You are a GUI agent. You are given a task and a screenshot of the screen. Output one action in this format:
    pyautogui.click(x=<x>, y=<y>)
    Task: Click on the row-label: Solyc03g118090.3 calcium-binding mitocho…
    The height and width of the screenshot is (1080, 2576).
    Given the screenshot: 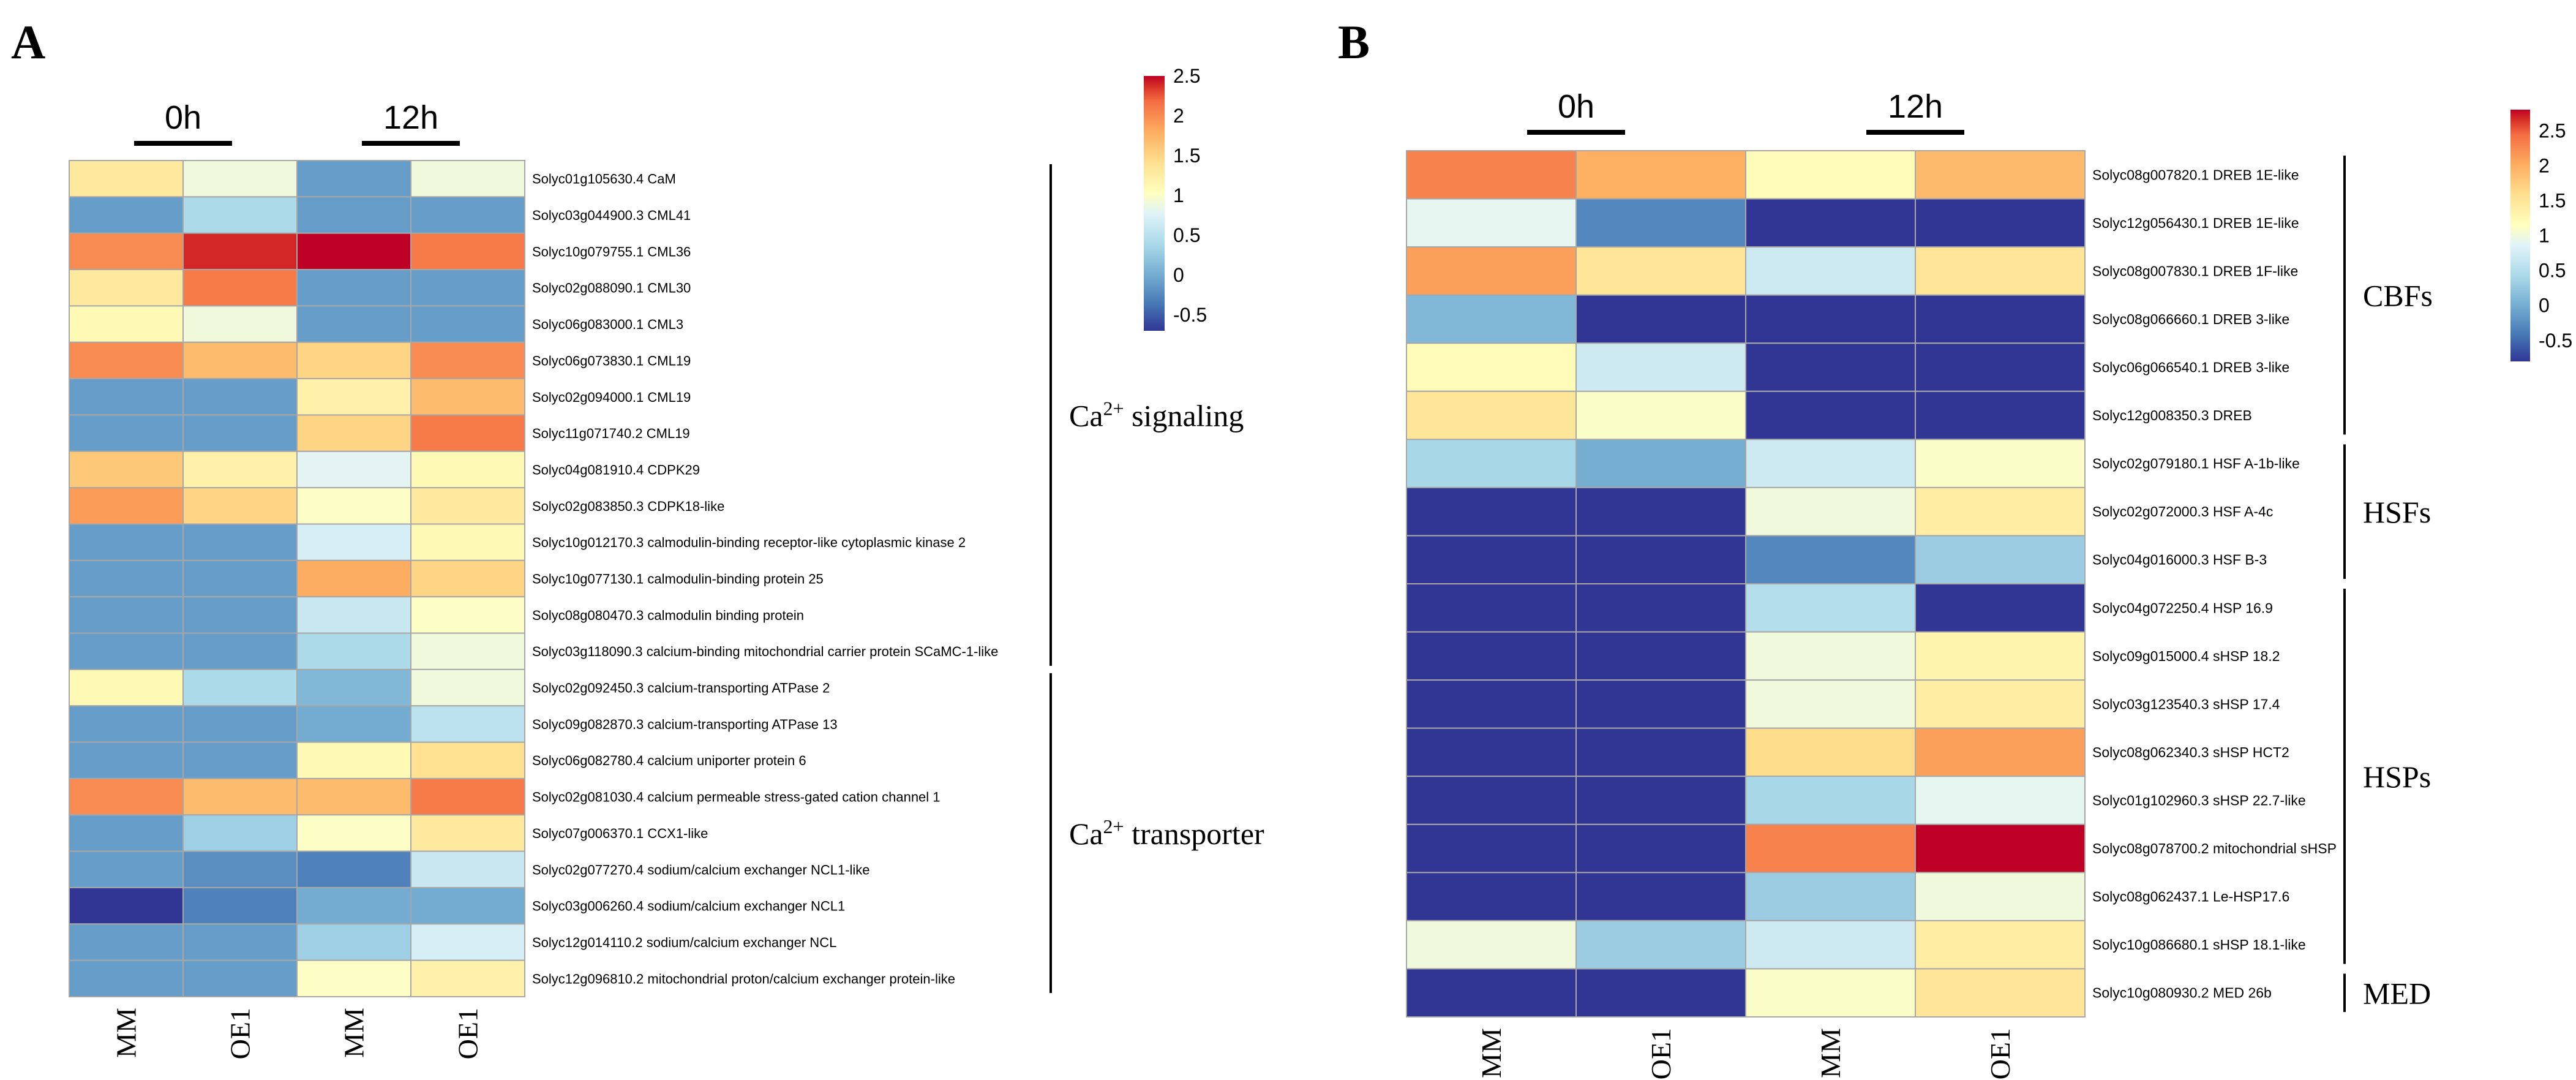 What is the action you would take?
    pyautogui.click(x=765, y=652)
    